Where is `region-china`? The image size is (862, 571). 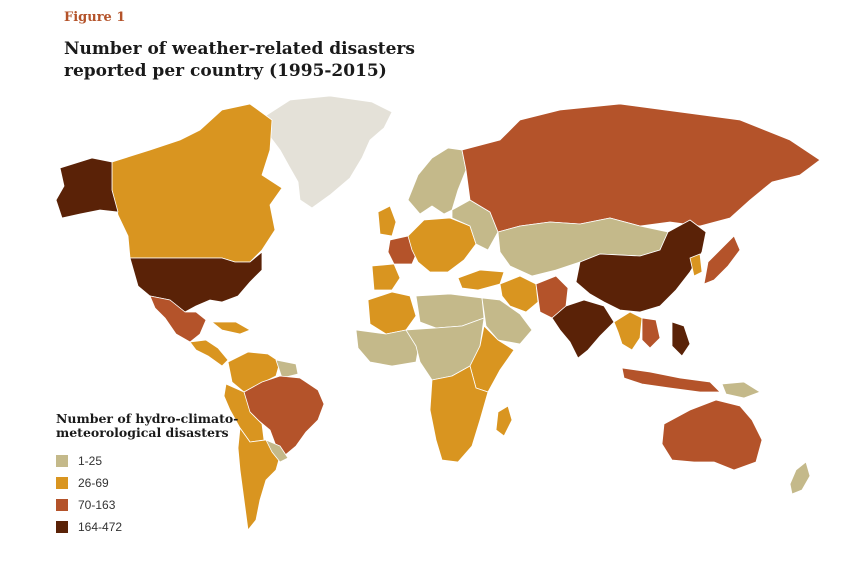
region-china is located at coordinates (641, 266).